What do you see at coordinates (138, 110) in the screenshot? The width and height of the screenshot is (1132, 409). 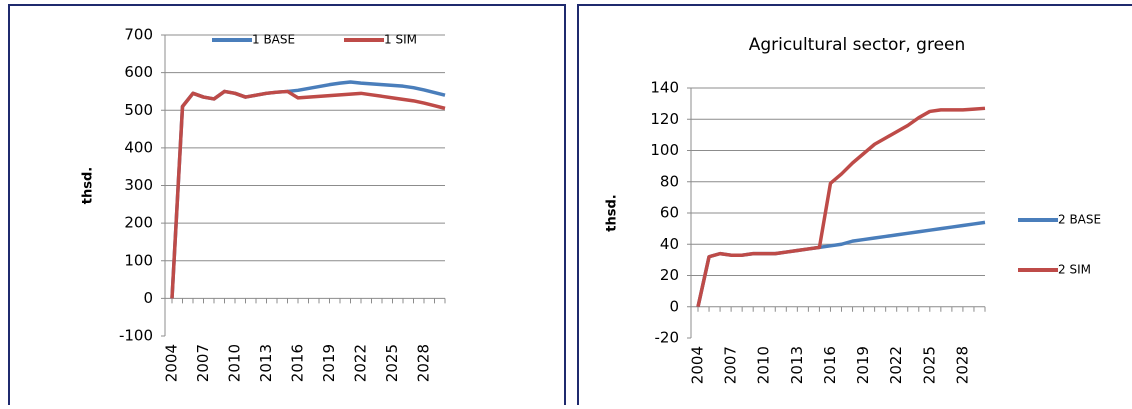 I see `y-tick-label: 500` at bounding box center [138, 110].